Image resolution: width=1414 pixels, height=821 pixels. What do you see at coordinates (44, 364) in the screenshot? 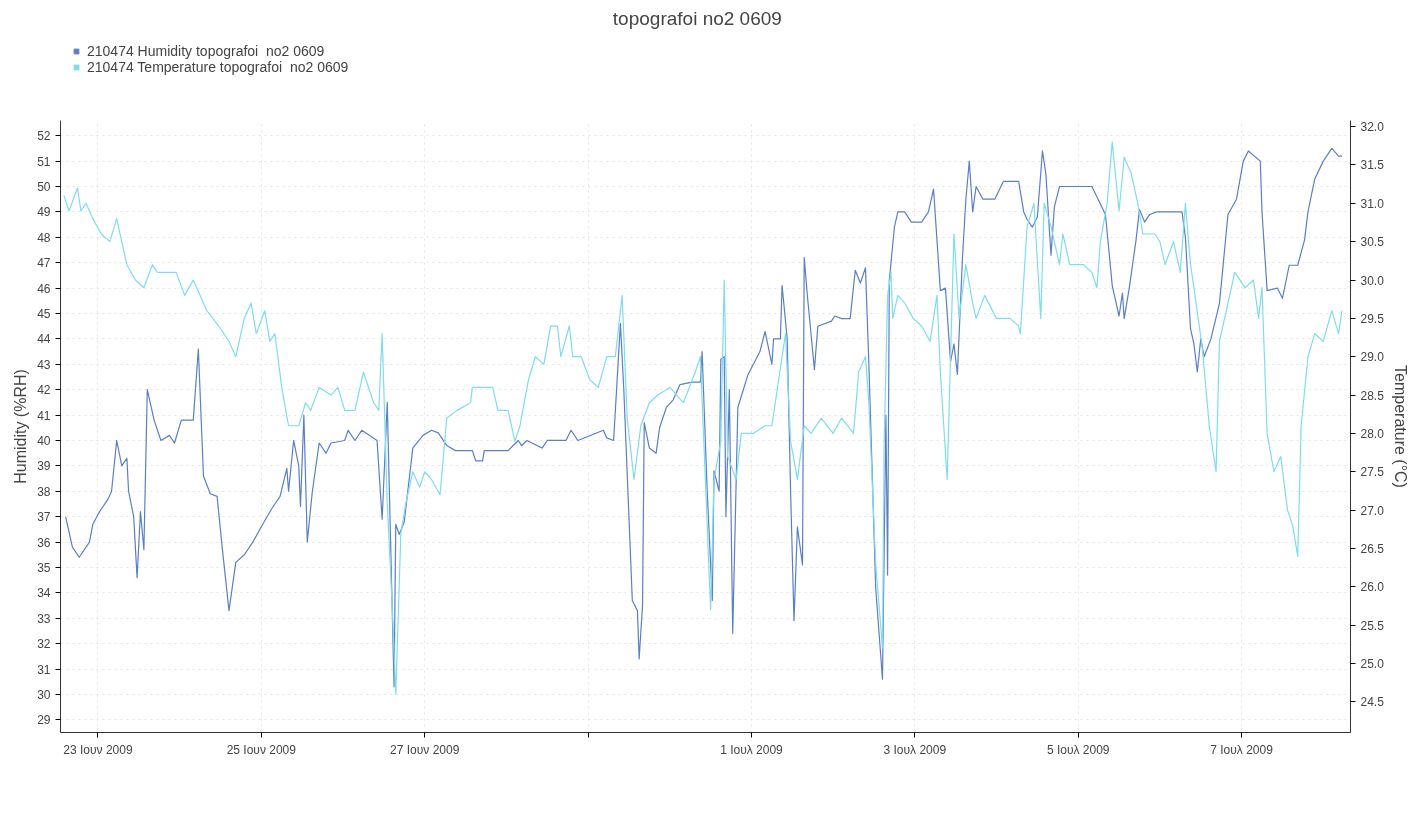
I see `y-tick-label: 43` at bounding box center [44, 364].